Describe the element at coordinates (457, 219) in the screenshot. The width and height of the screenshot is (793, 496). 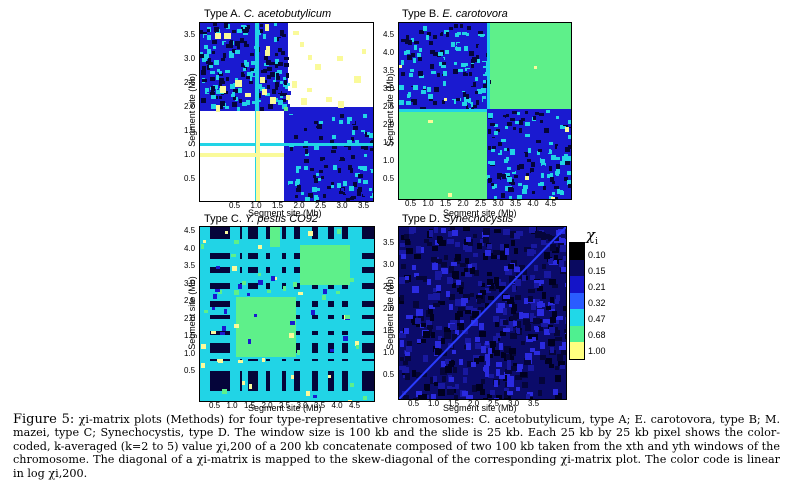
I see `panel-d-title: Type D. Synechocystis` at that location.